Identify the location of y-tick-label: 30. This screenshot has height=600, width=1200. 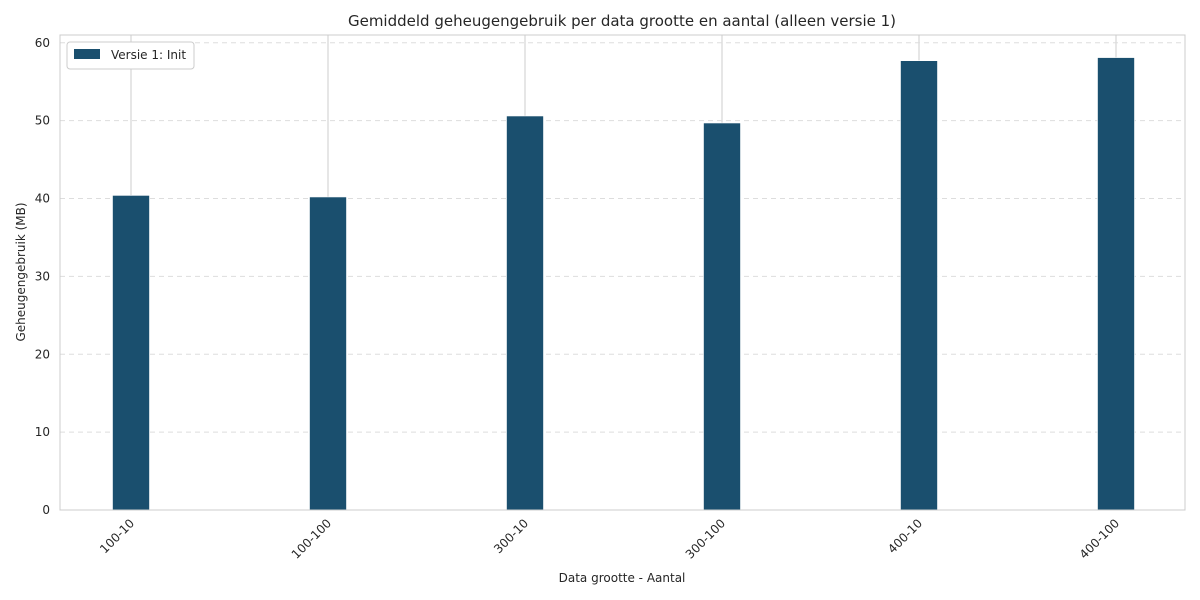
(42, 276).